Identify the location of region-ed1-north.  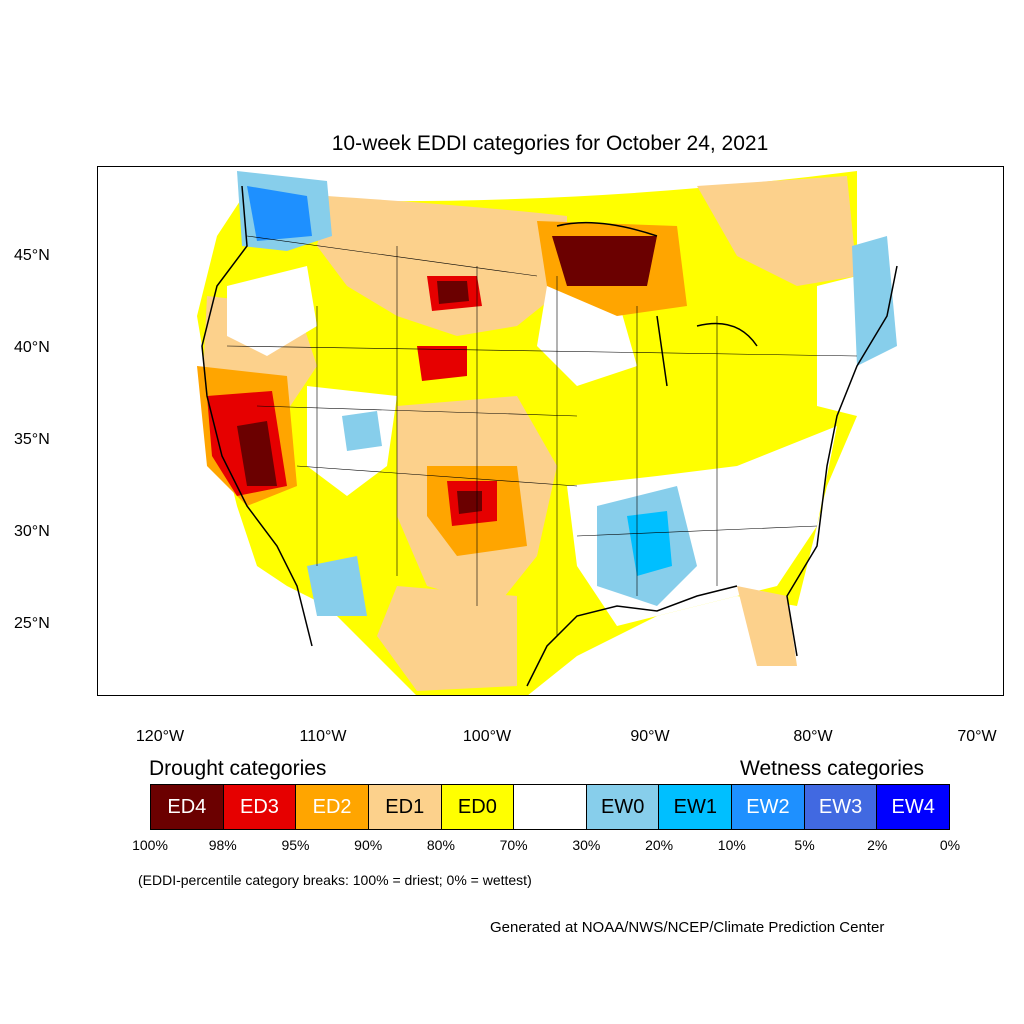
(442, 266).